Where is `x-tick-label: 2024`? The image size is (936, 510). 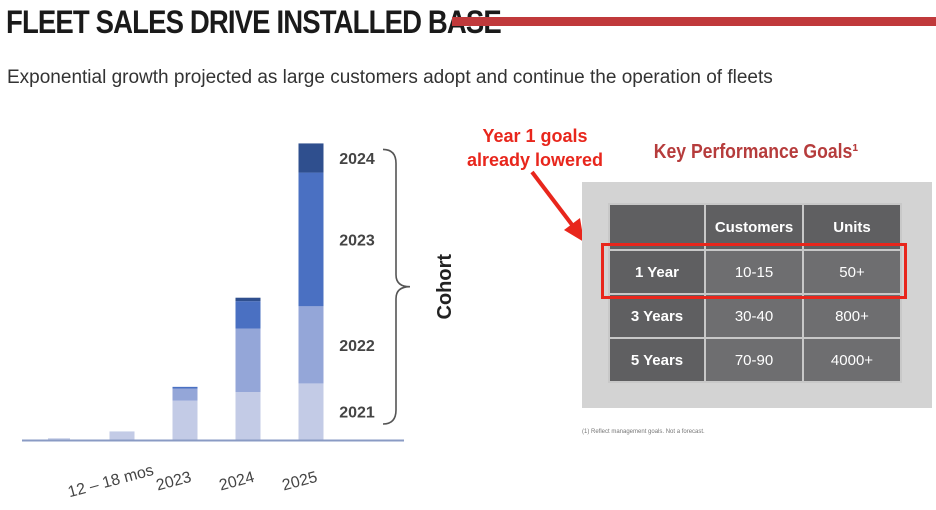
x-tick-label: 2024 is located at coordinates (236, 482).